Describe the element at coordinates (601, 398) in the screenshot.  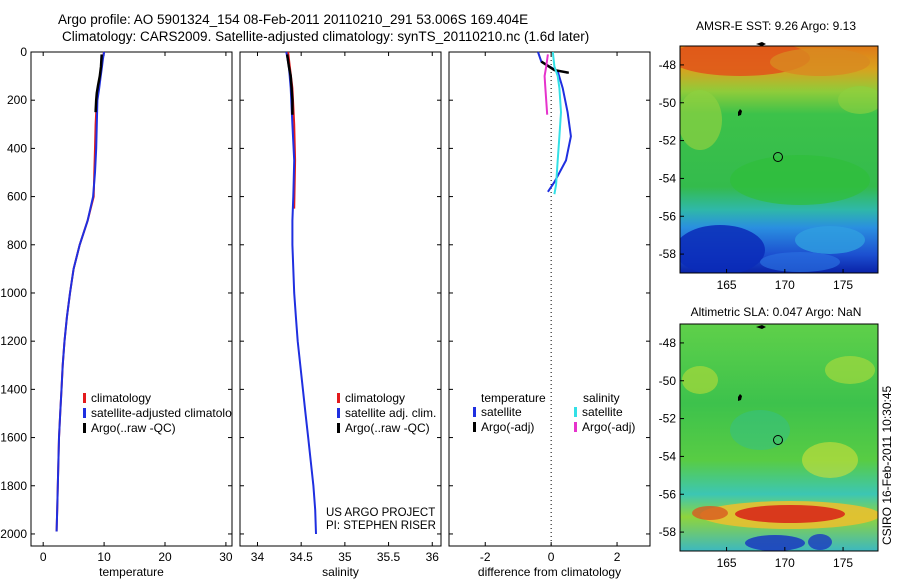
I see `legend-header-salinity: salinity` at that location.